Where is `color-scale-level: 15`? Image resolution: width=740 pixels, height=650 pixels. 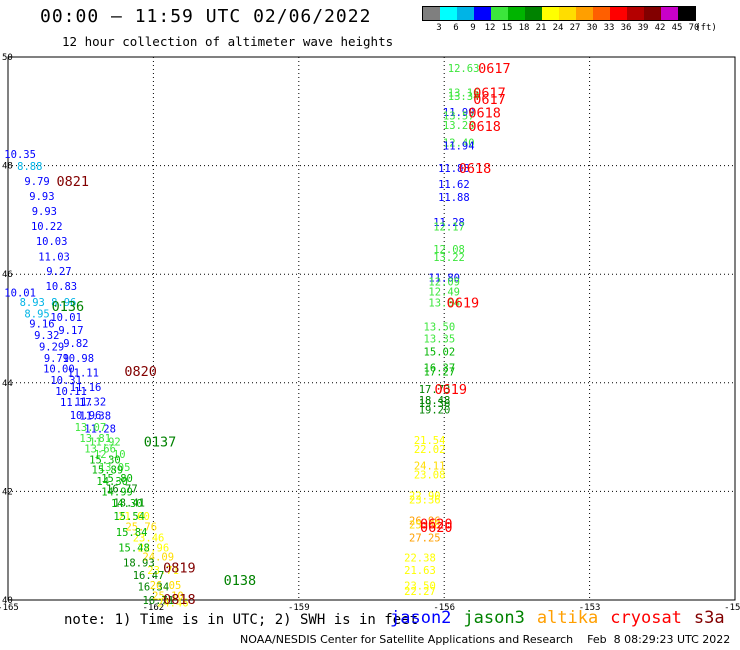
color-scale-level: 15 is located at coordinates (507, 28).